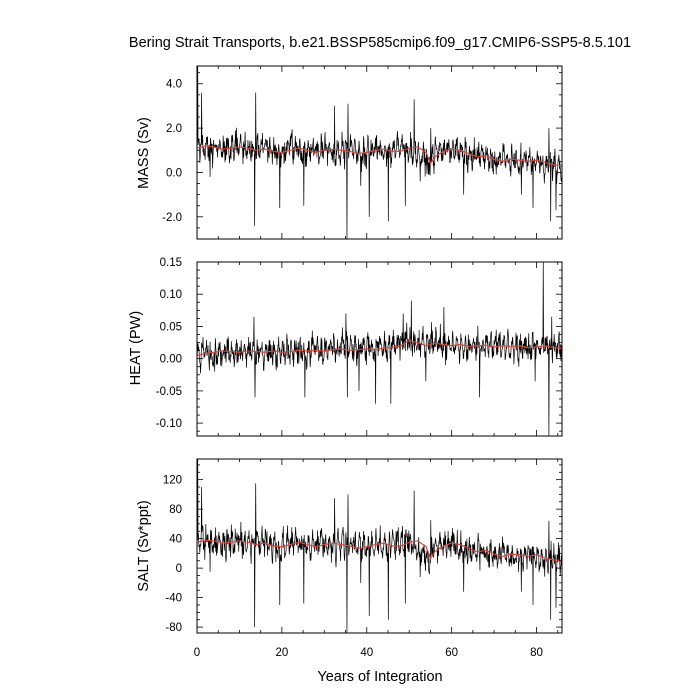 This screenshot has width=700, height=700. I want to click on plot-area-heat, so click(379, 349).